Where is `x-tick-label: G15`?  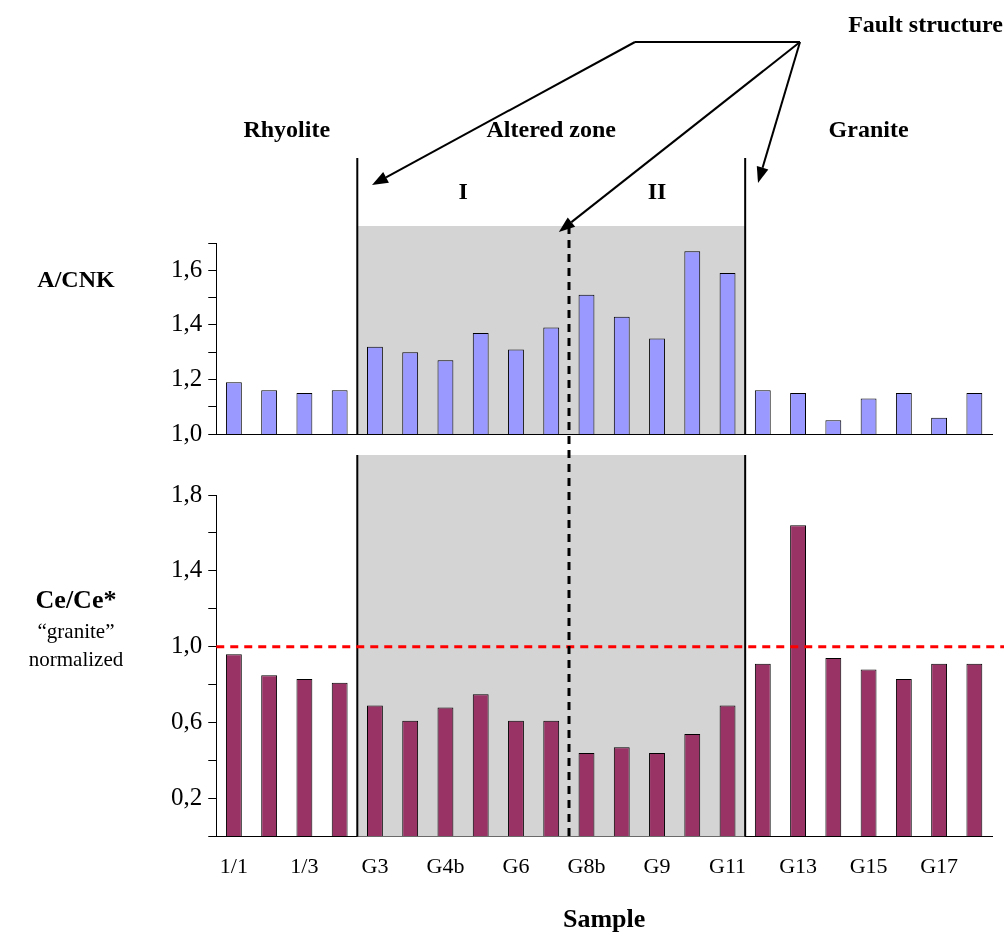 x-tick-label: G15 is located at coordinates (868, 866).